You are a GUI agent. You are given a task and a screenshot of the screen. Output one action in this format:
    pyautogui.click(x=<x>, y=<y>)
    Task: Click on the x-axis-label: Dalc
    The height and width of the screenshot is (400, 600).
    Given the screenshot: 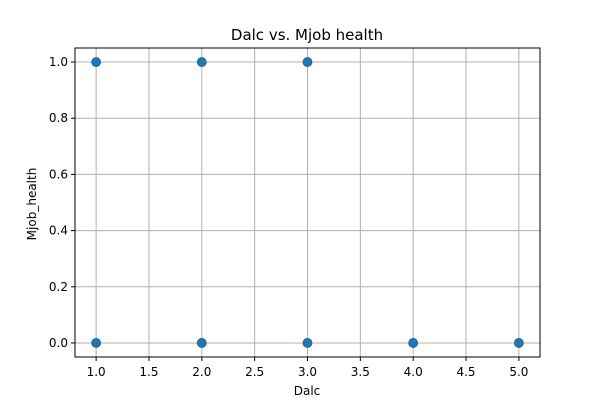 What is the action you would take?
    pyautogui.click(x=307, y=391)
    